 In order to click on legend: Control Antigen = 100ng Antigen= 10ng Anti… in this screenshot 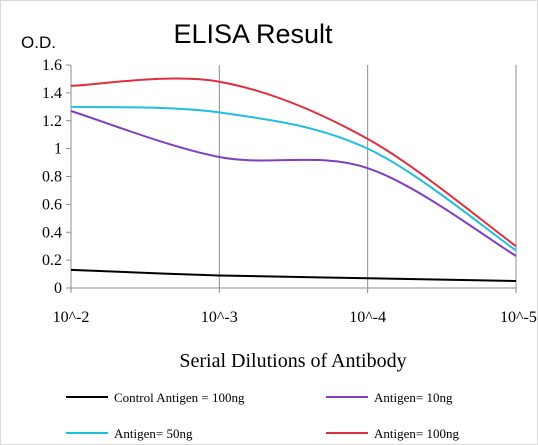, I will do `click(262, 415)`.